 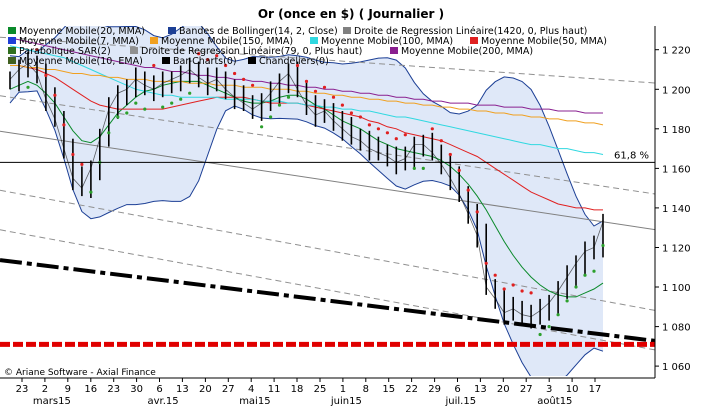 I want to click on x-tick-label: 29, so click(x=434, y=389).